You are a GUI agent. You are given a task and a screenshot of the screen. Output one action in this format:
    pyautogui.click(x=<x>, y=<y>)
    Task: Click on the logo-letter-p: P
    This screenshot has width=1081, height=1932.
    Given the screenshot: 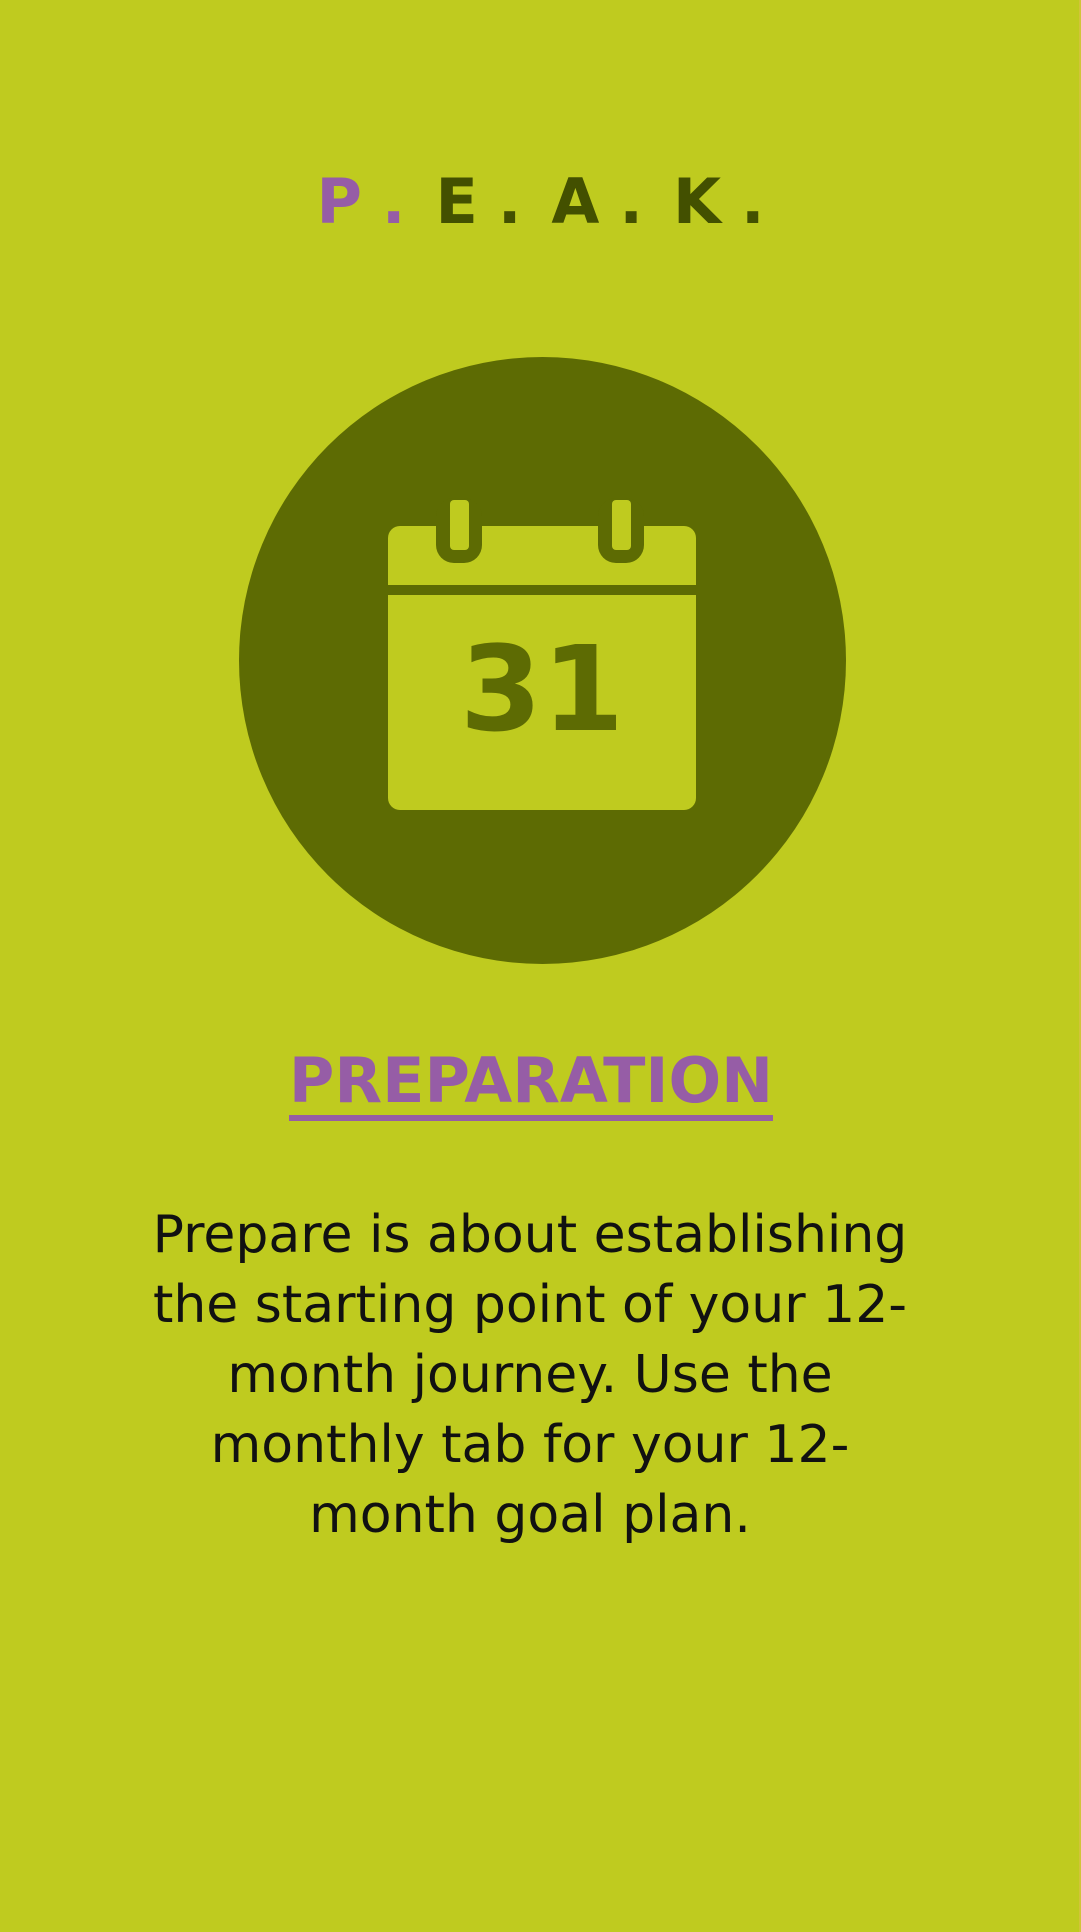 What is the action you would take?
    pyautogui.click(x=339, y=201)
    